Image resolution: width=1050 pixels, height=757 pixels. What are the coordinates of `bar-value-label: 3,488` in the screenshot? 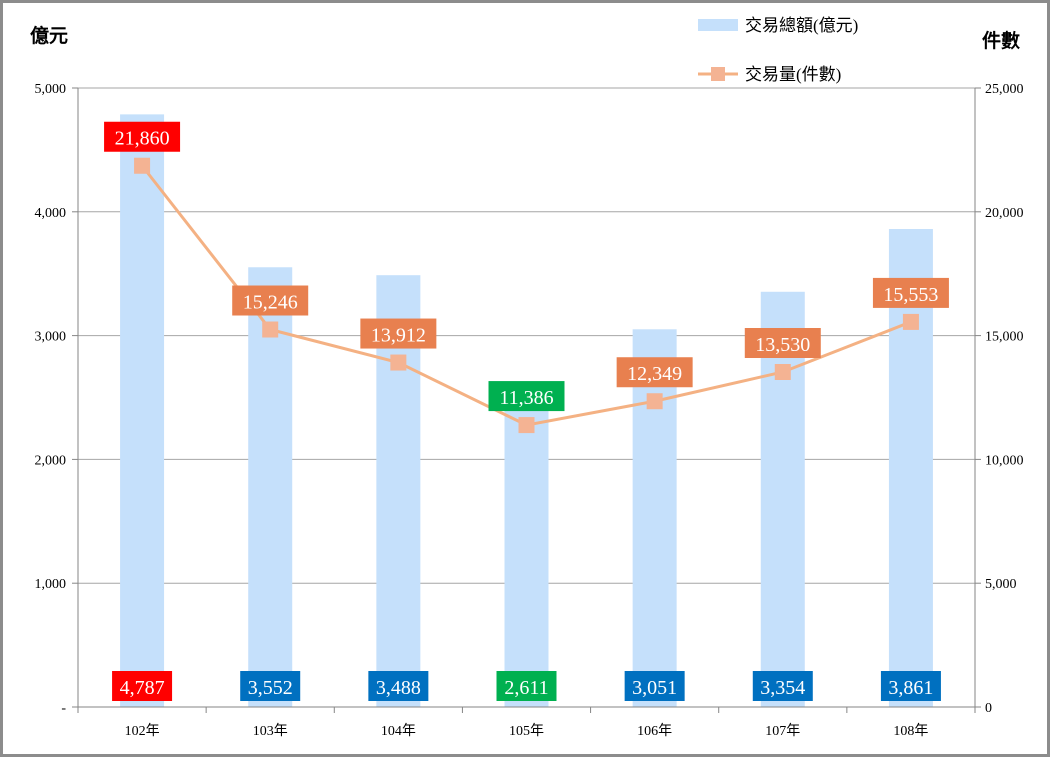 It's located at (398, 688).